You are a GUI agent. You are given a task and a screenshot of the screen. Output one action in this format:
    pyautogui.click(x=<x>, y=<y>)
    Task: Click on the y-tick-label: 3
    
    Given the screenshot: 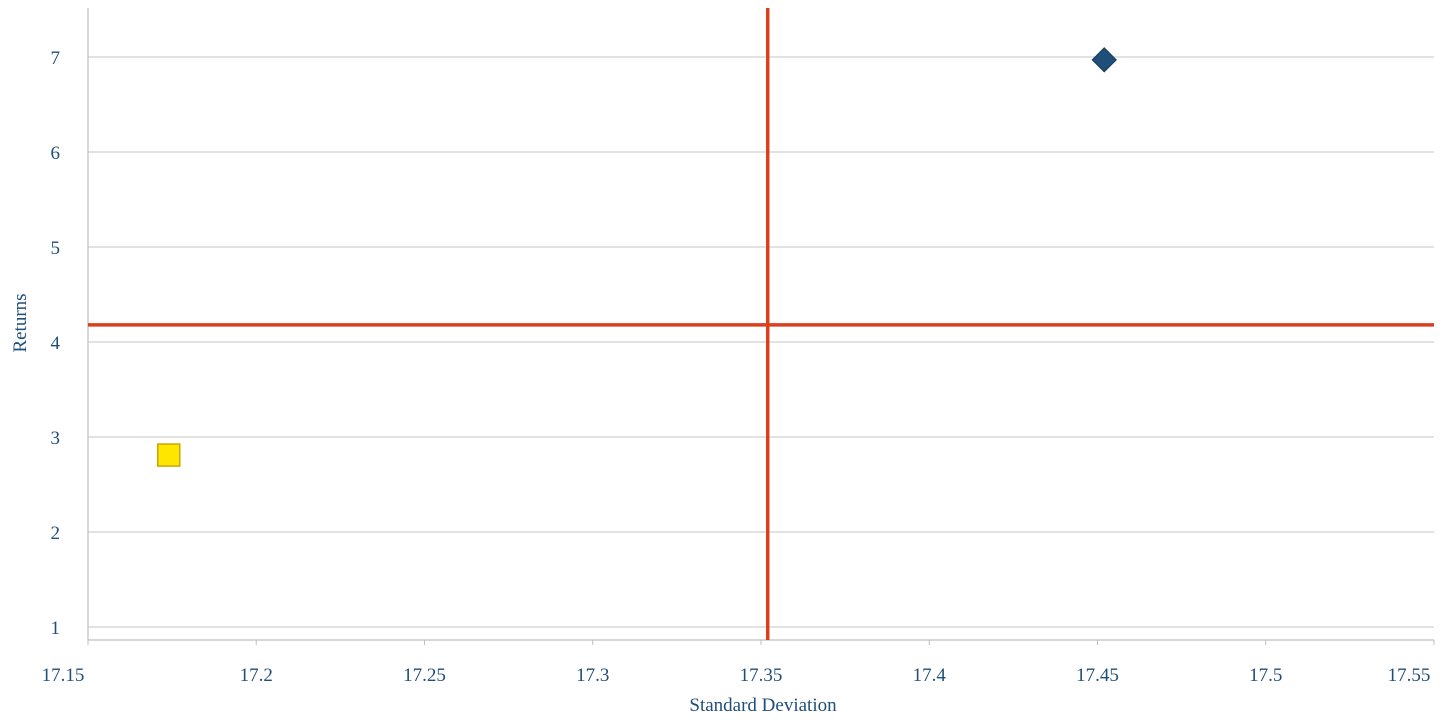 What is the action you would take?
    pyautogui.click(x=56, y=438)
    